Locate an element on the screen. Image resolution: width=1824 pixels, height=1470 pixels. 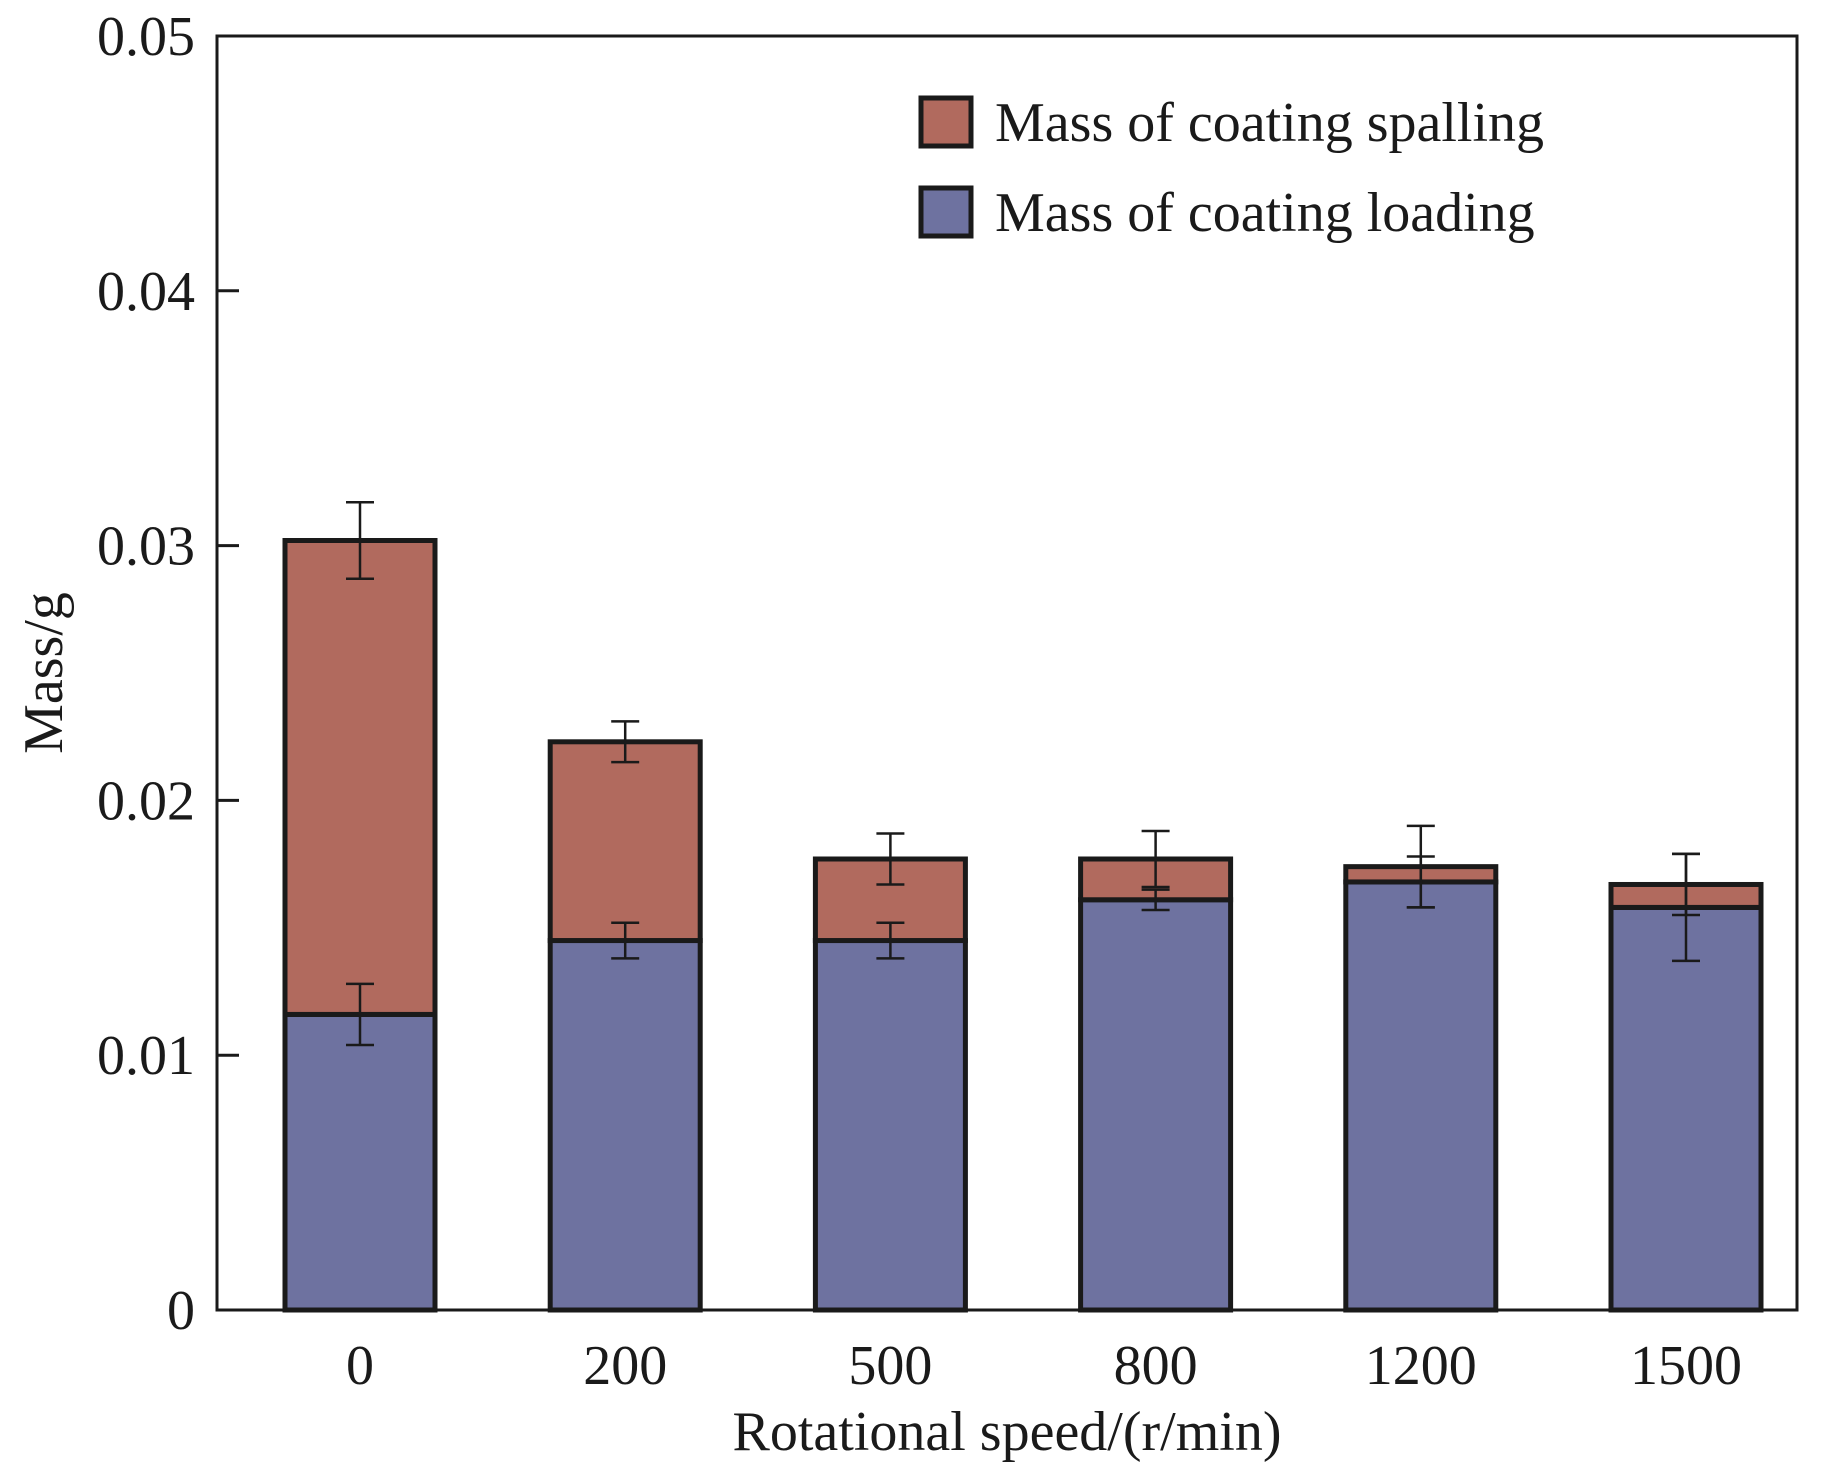
legend-label: Mass of coating spalling is located at coordinates (1269, 123).